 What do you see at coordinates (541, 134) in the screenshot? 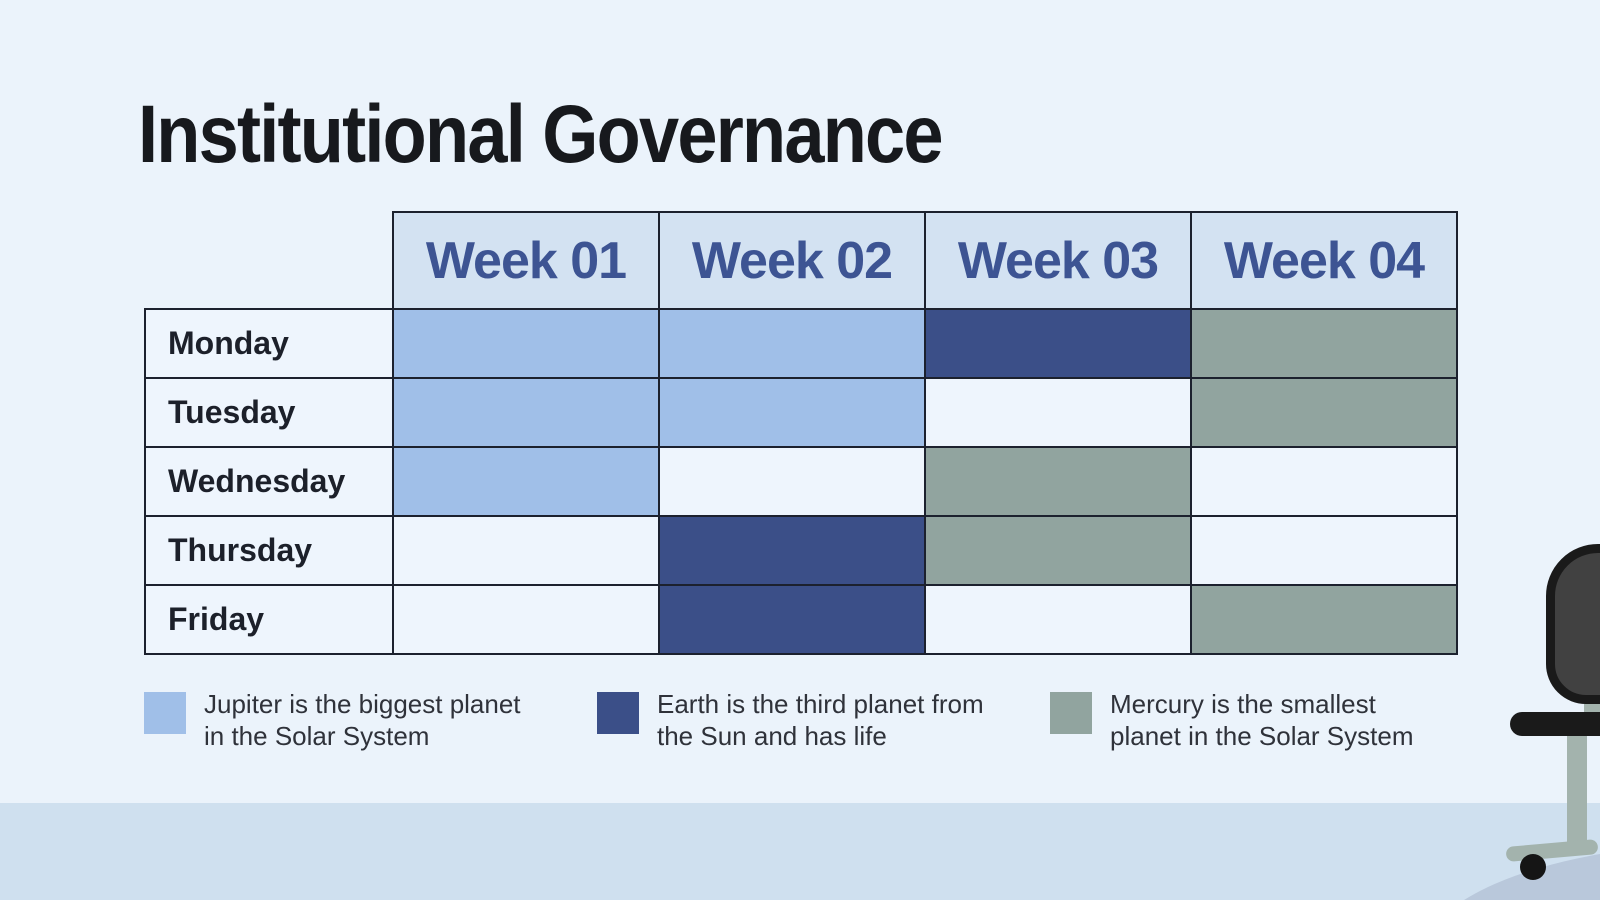
I see `page-title: Institutional Governance` at bounding box center [541, 134].